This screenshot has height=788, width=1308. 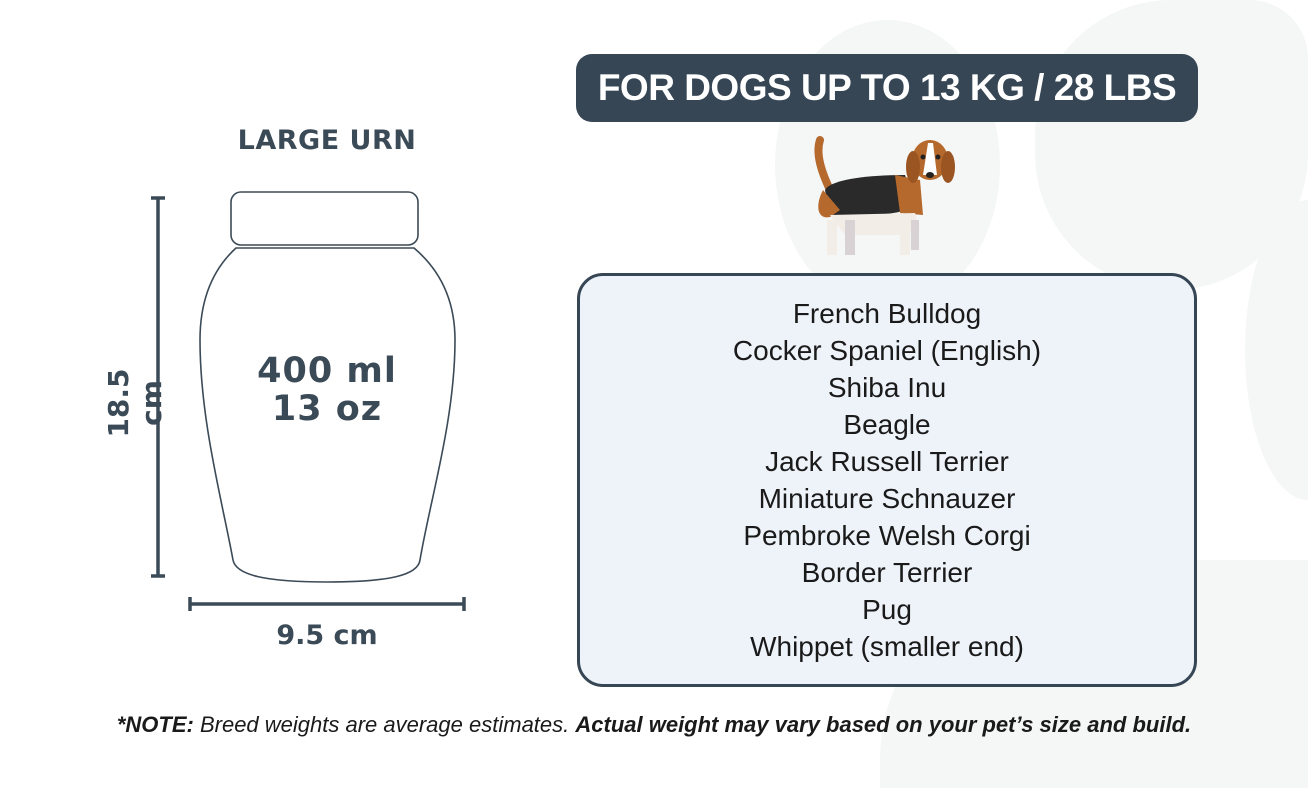 What do you see at coordinates (887, 350) in the screenshot?
I see `breed-item: Cocker Spaniel (English)` at bounding box center [887, 350].